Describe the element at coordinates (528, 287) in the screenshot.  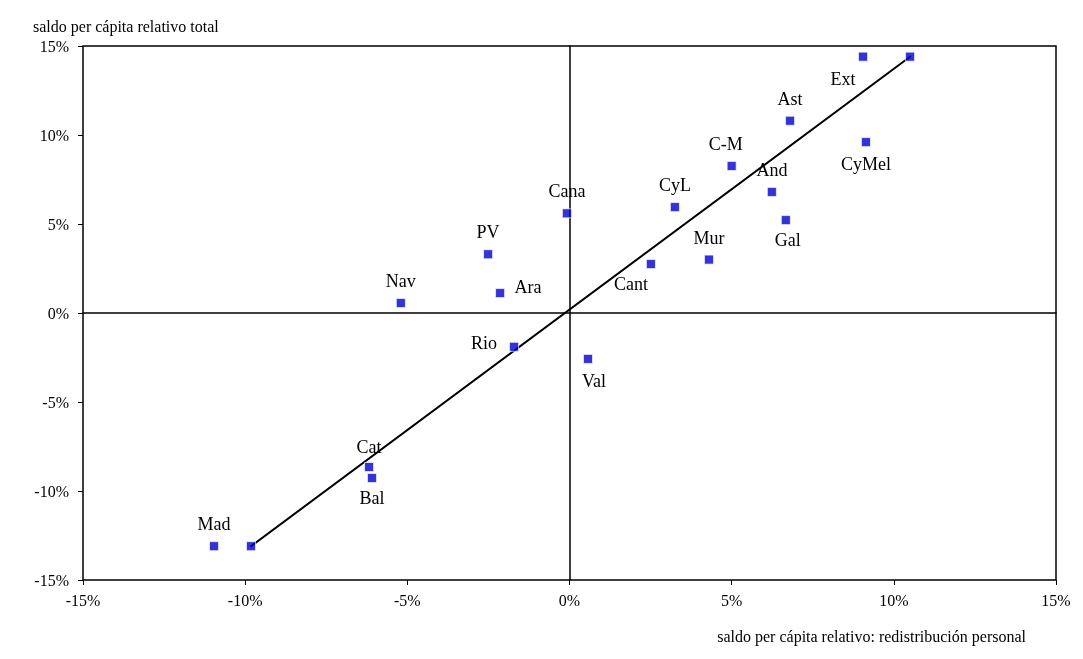
I see `annotation: Ara` at that location.